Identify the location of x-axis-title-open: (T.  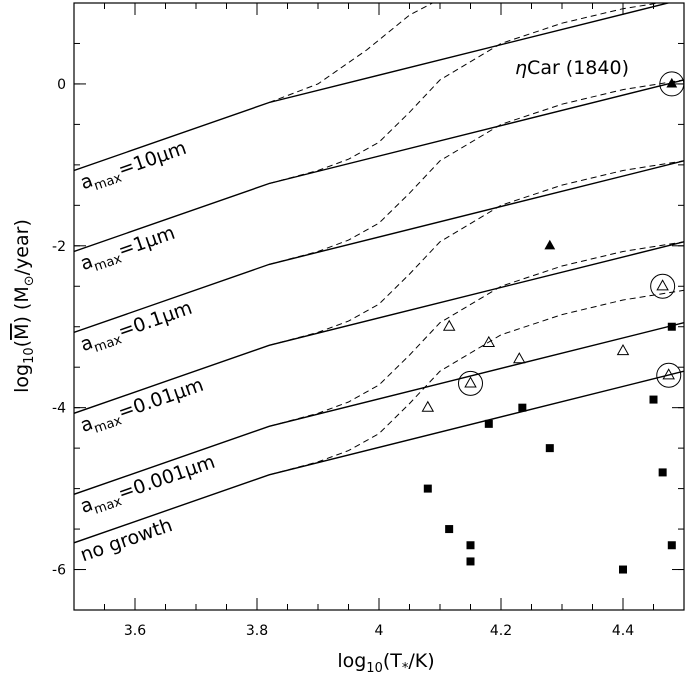
(392, 661).